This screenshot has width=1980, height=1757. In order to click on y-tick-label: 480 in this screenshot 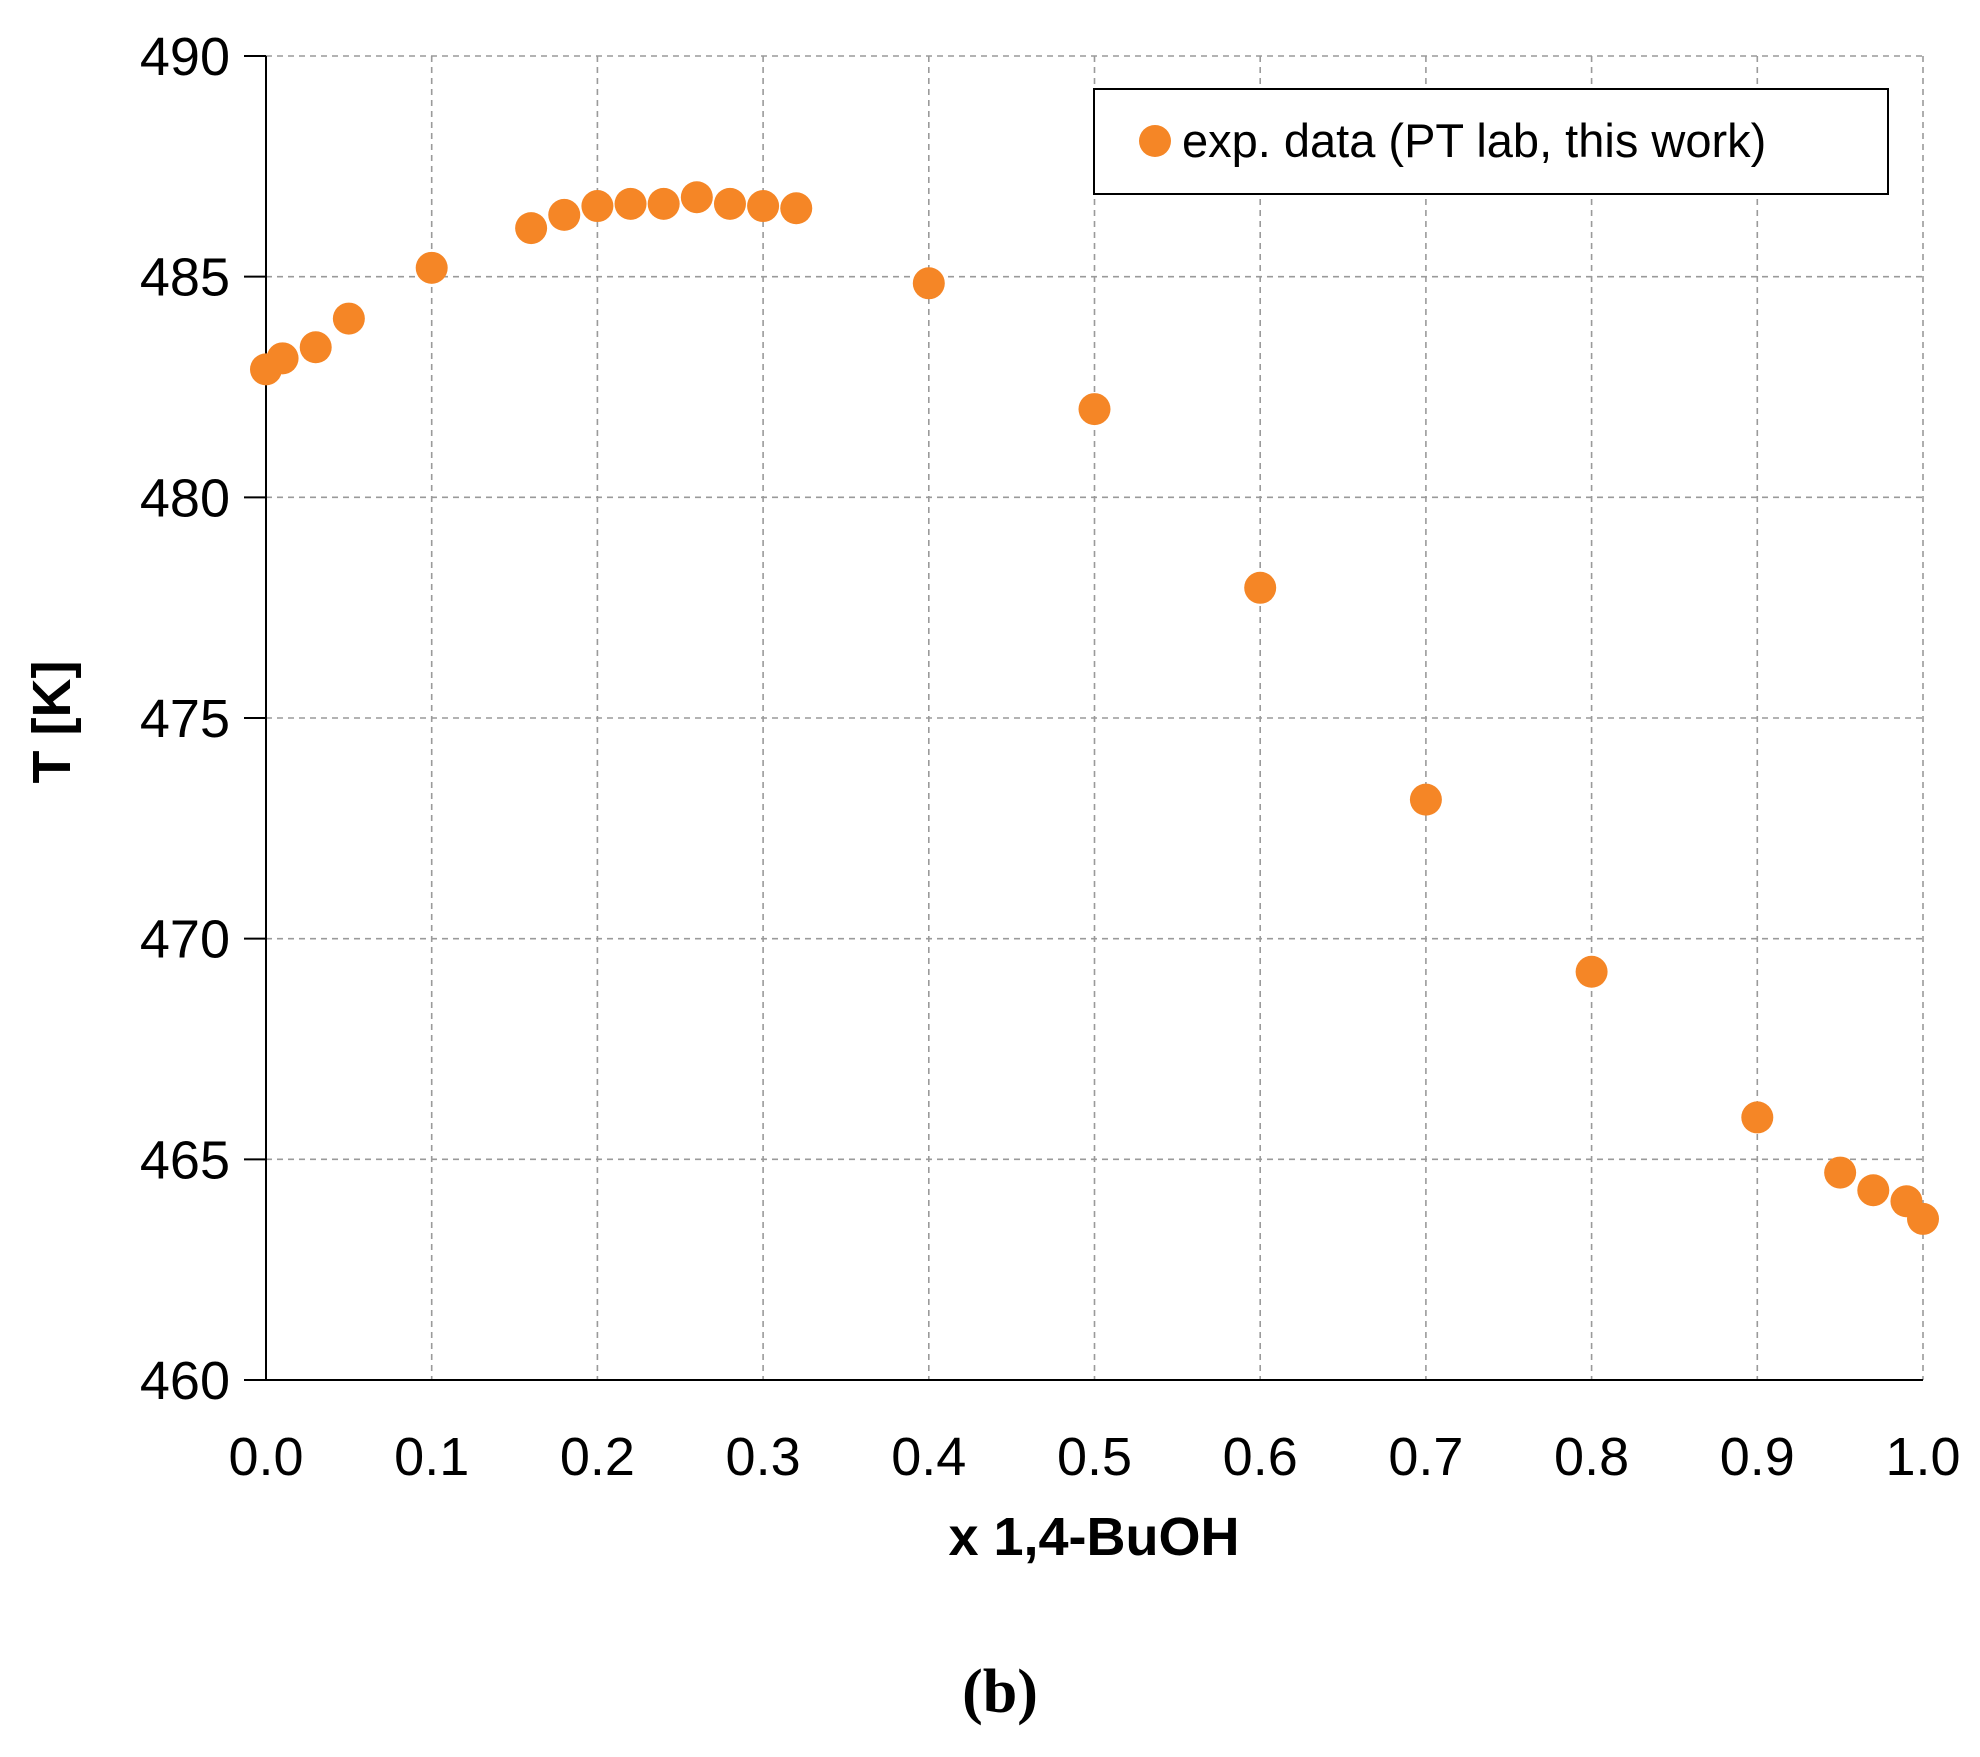, I will do `click(185, 498)`.